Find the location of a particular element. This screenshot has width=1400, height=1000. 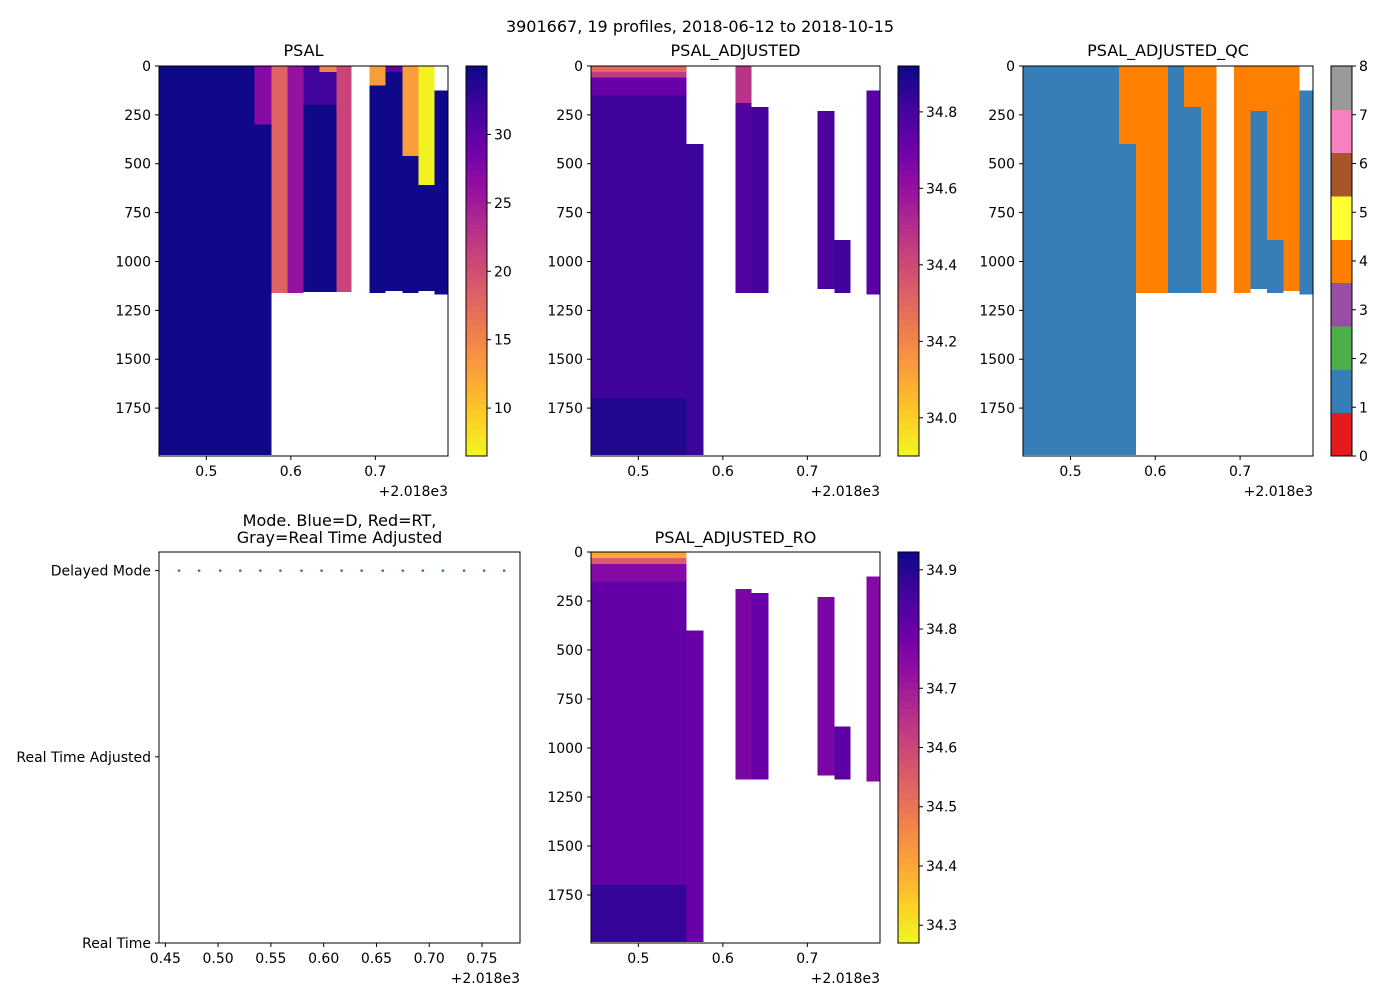

colorbar-tick-label: 34.6 is located at coordinates (941, 189).